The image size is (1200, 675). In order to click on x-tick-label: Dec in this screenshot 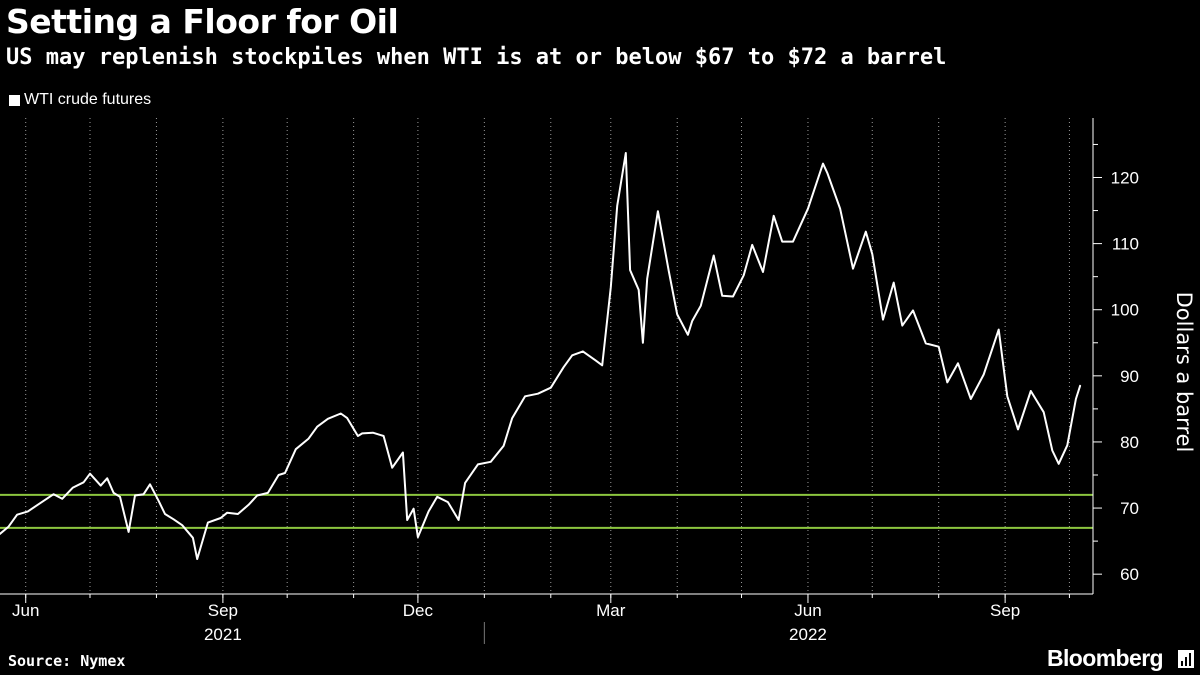, I will do `click(418, 610)`.